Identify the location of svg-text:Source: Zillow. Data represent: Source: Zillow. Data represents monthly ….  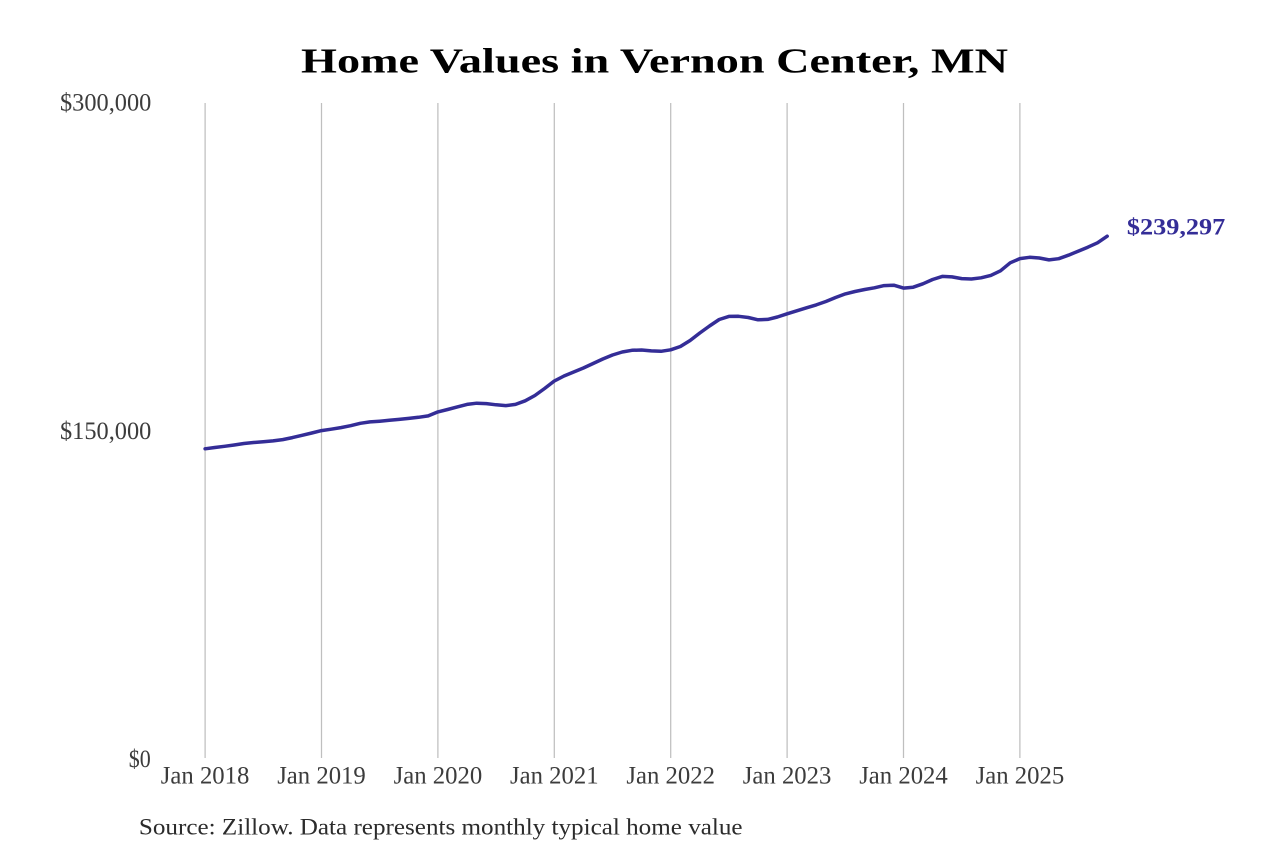
(441, 827).